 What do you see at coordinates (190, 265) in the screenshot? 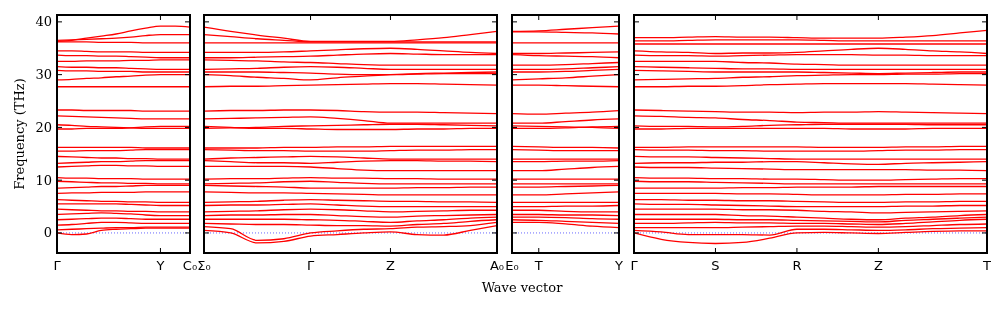
I see `x-tick-label: C₀` at bounding box center [190, 265].